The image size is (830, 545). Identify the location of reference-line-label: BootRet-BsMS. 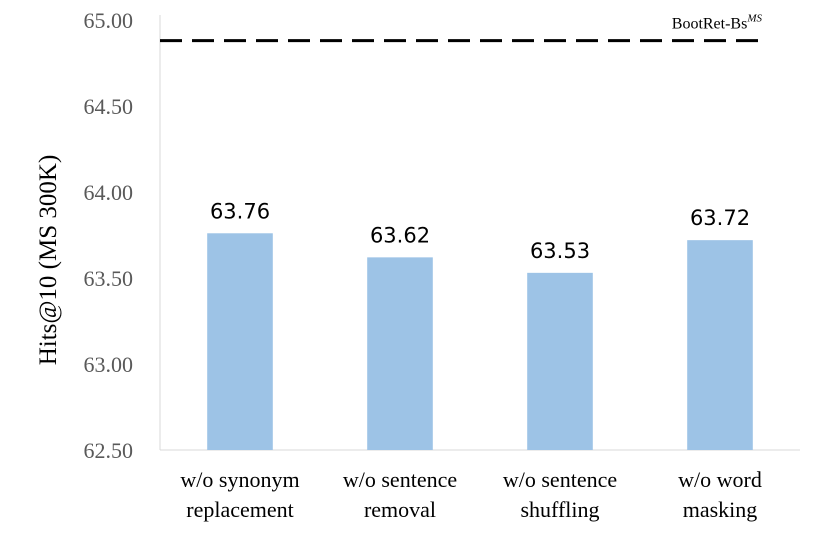
(717, 23).